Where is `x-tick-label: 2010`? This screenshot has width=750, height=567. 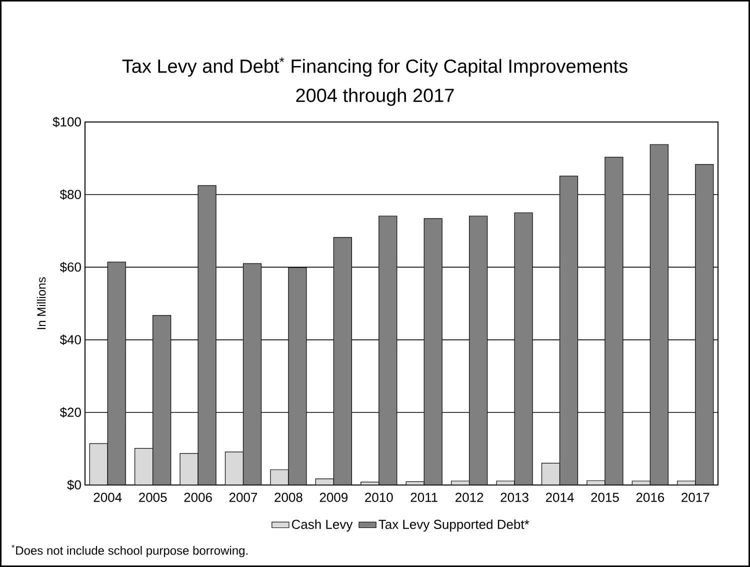
x-tick-label: 2010 is located at coordinates (379, 497).